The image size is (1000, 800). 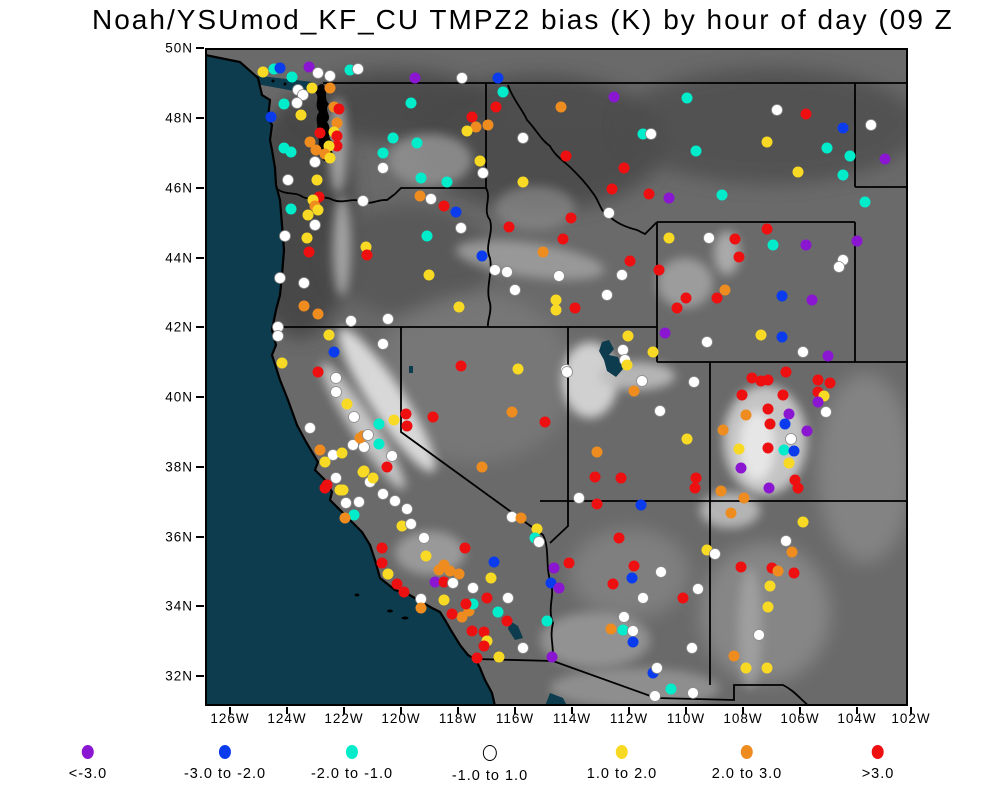 I want to click on lon-tick-label: 106W, so click(x=800, y=718).